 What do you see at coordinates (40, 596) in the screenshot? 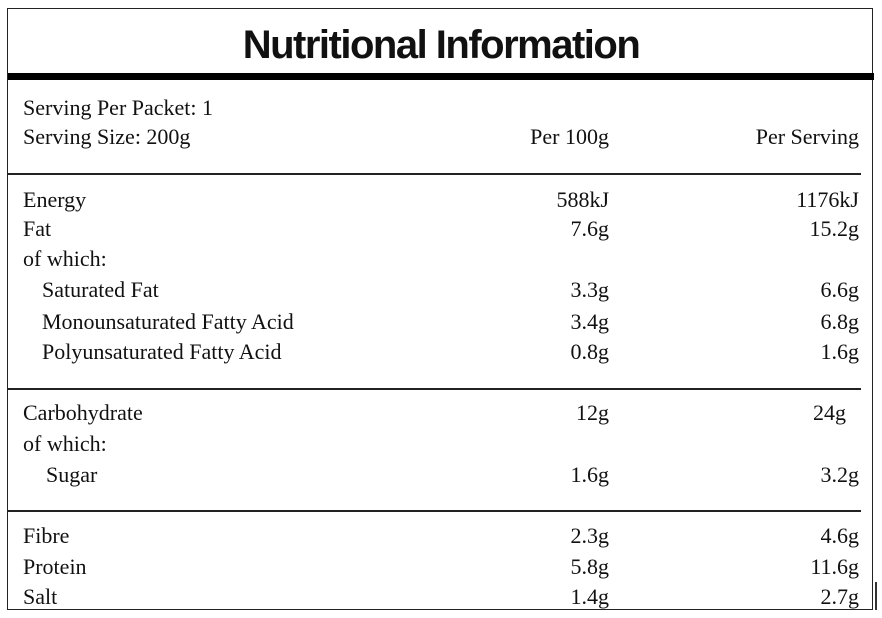
I see `row-label-salt: Salt` at bounding box center [40, 596].